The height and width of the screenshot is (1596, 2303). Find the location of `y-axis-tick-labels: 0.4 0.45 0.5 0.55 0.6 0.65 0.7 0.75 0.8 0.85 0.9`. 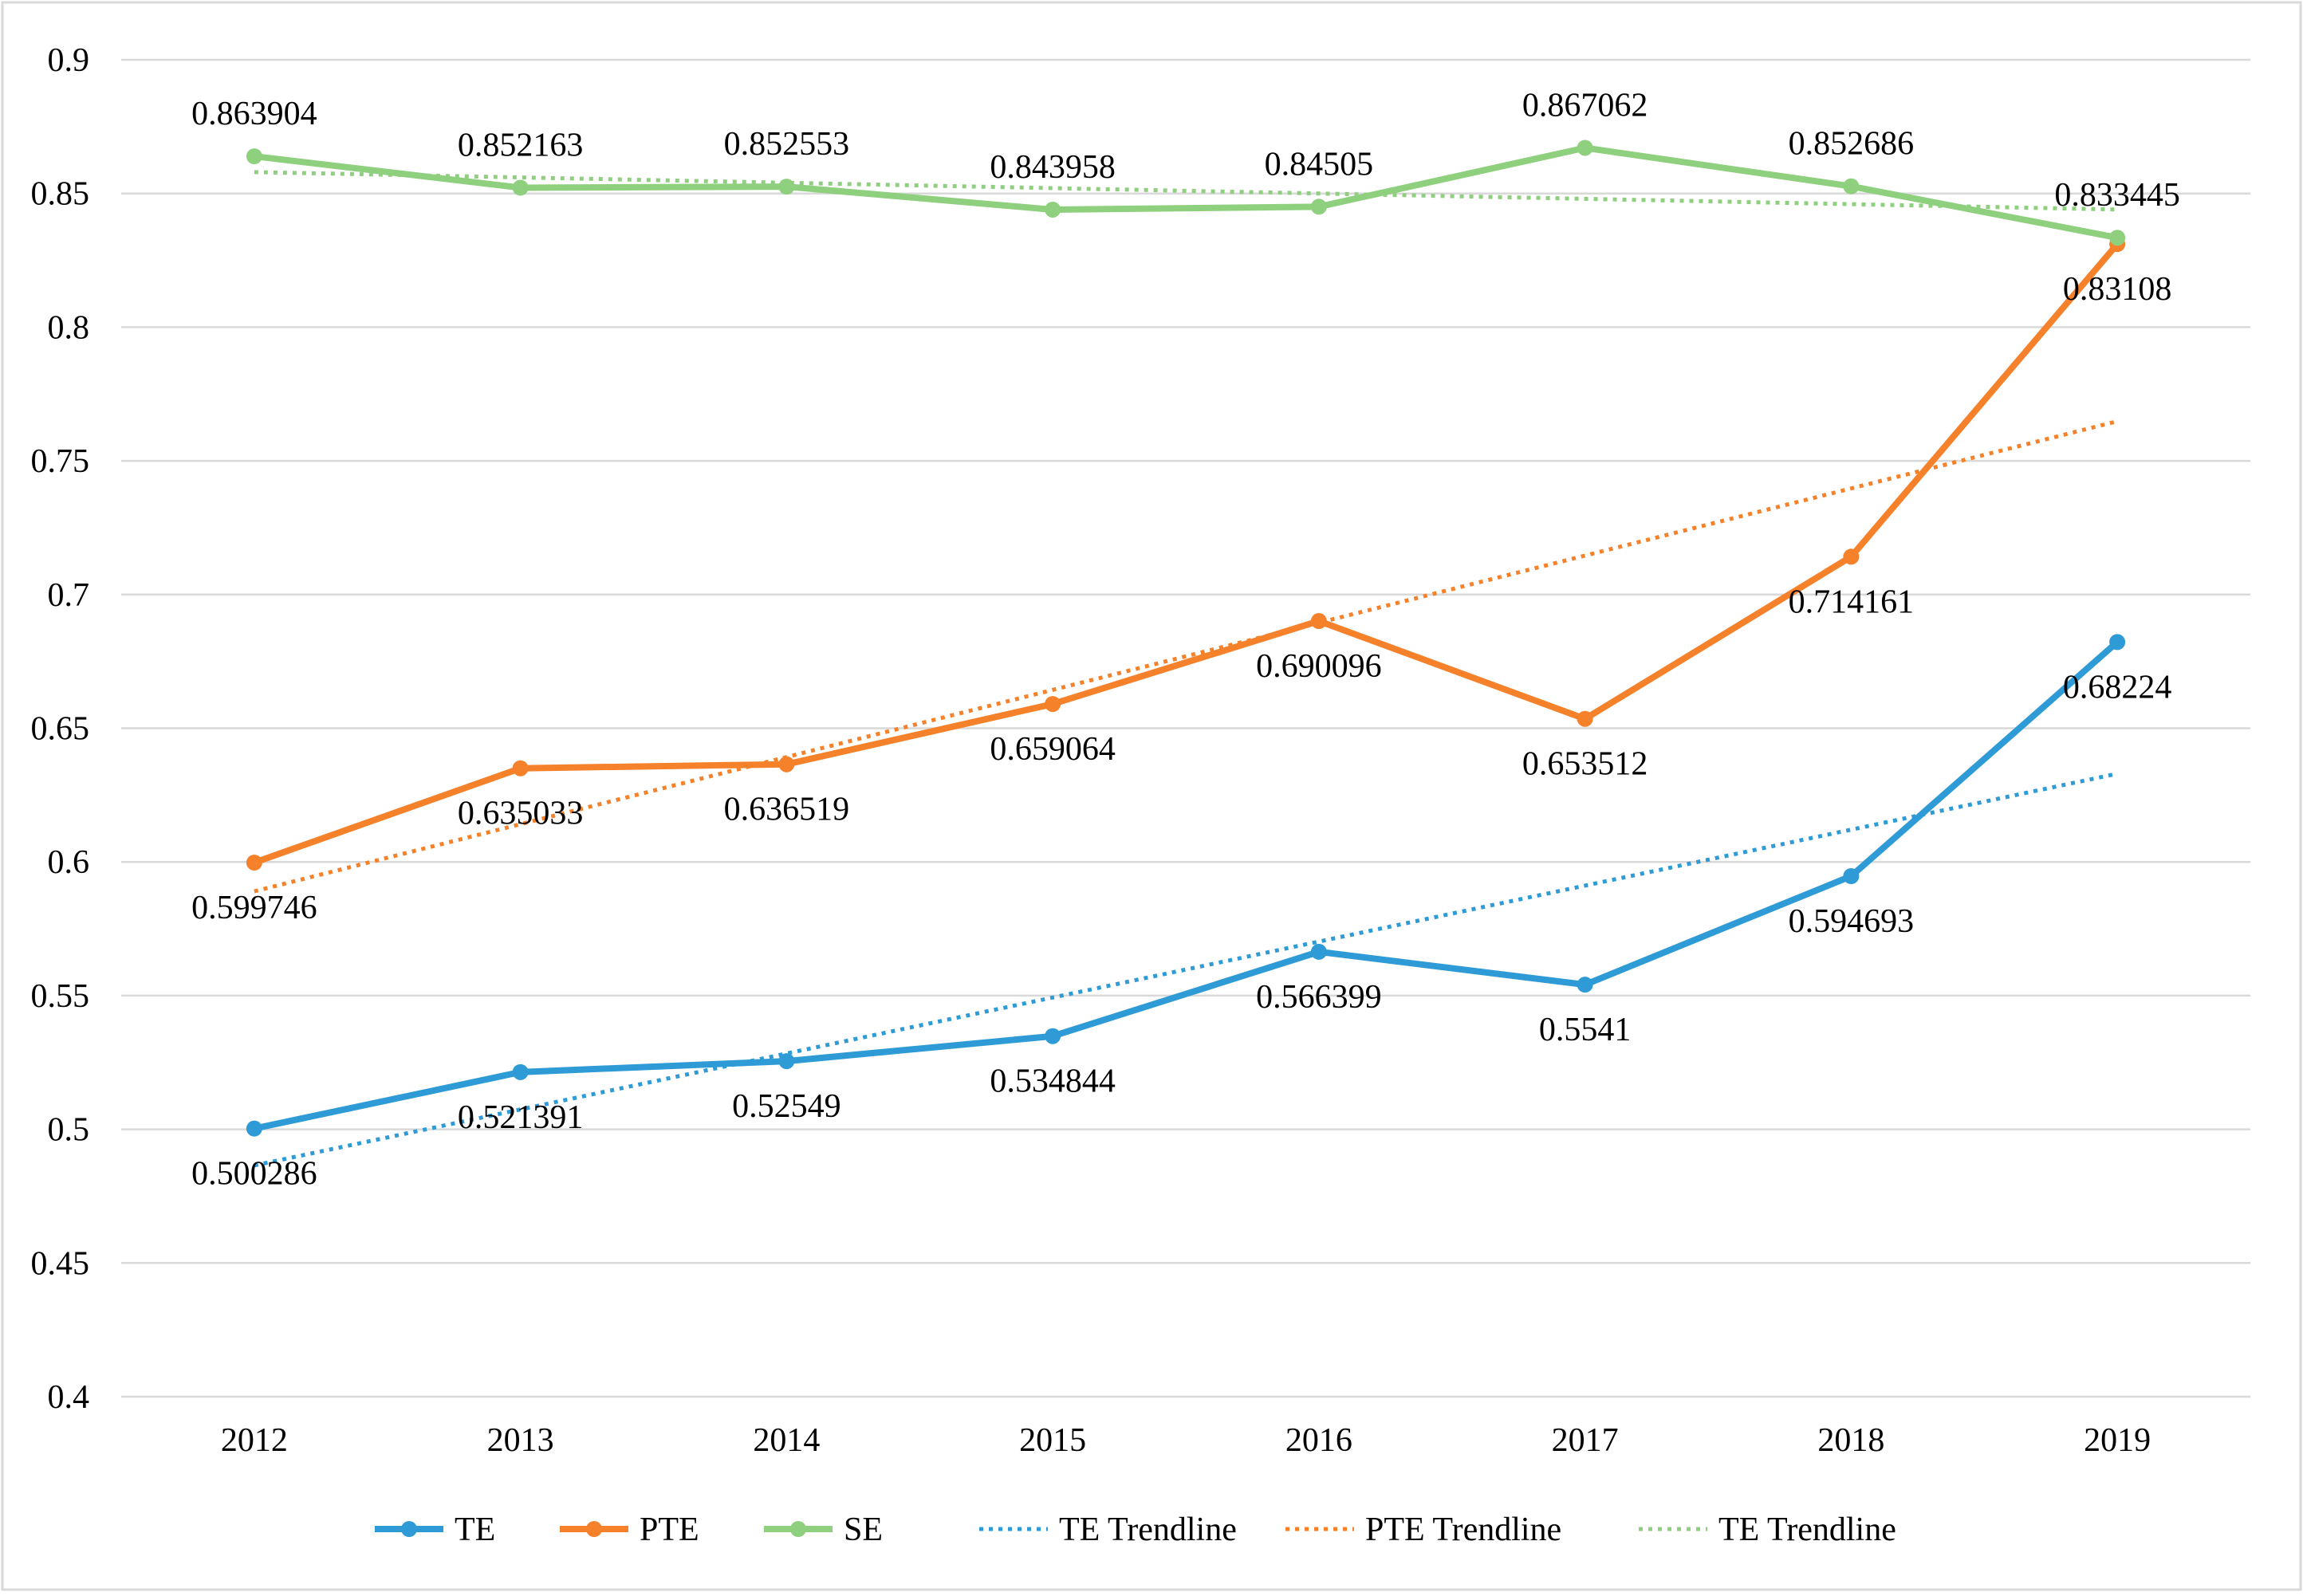

y-axis-tick-labels: 0.4 0.45 0.5 0.55 0.6 0.65 0.7 0.75 0.8 0.85 0.9 is located at coordinates (61, 729).